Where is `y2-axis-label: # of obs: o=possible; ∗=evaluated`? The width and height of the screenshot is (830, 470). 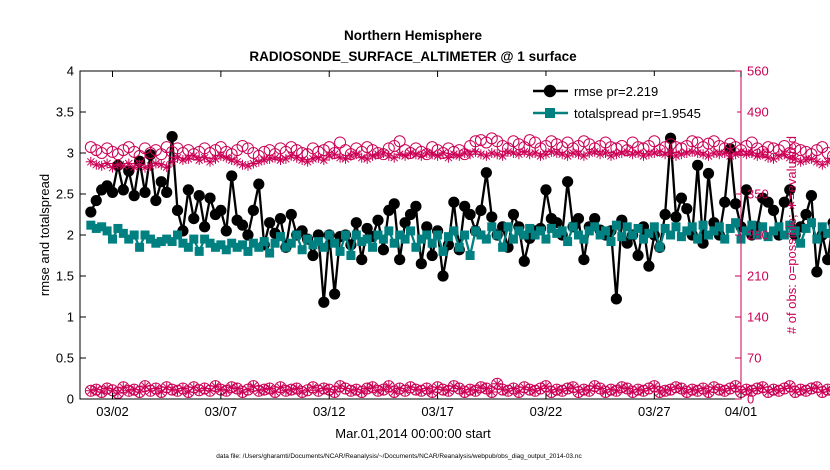 y2-axis-label: # of obs: o=possible; ∗=evaluated is located at coordinates (791, 235).